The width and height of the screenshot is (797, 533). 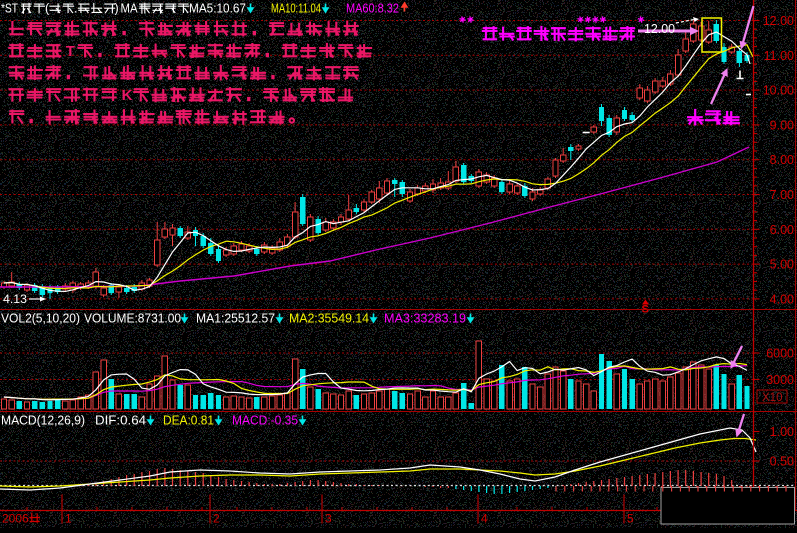 I want to click on svg-text: MA2:35549.14, so click(x=329, y=319).